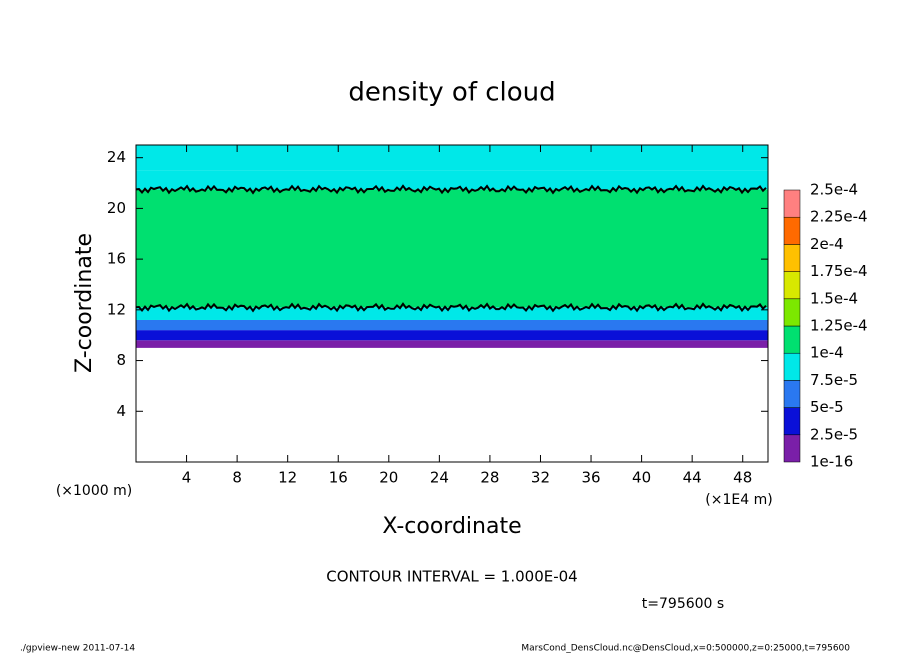 The image size is (904, 654). What do you see at coordinates (540, 478) in the screenshot?
I see `x-tick-label: 32` at bounding box center [540, 478].